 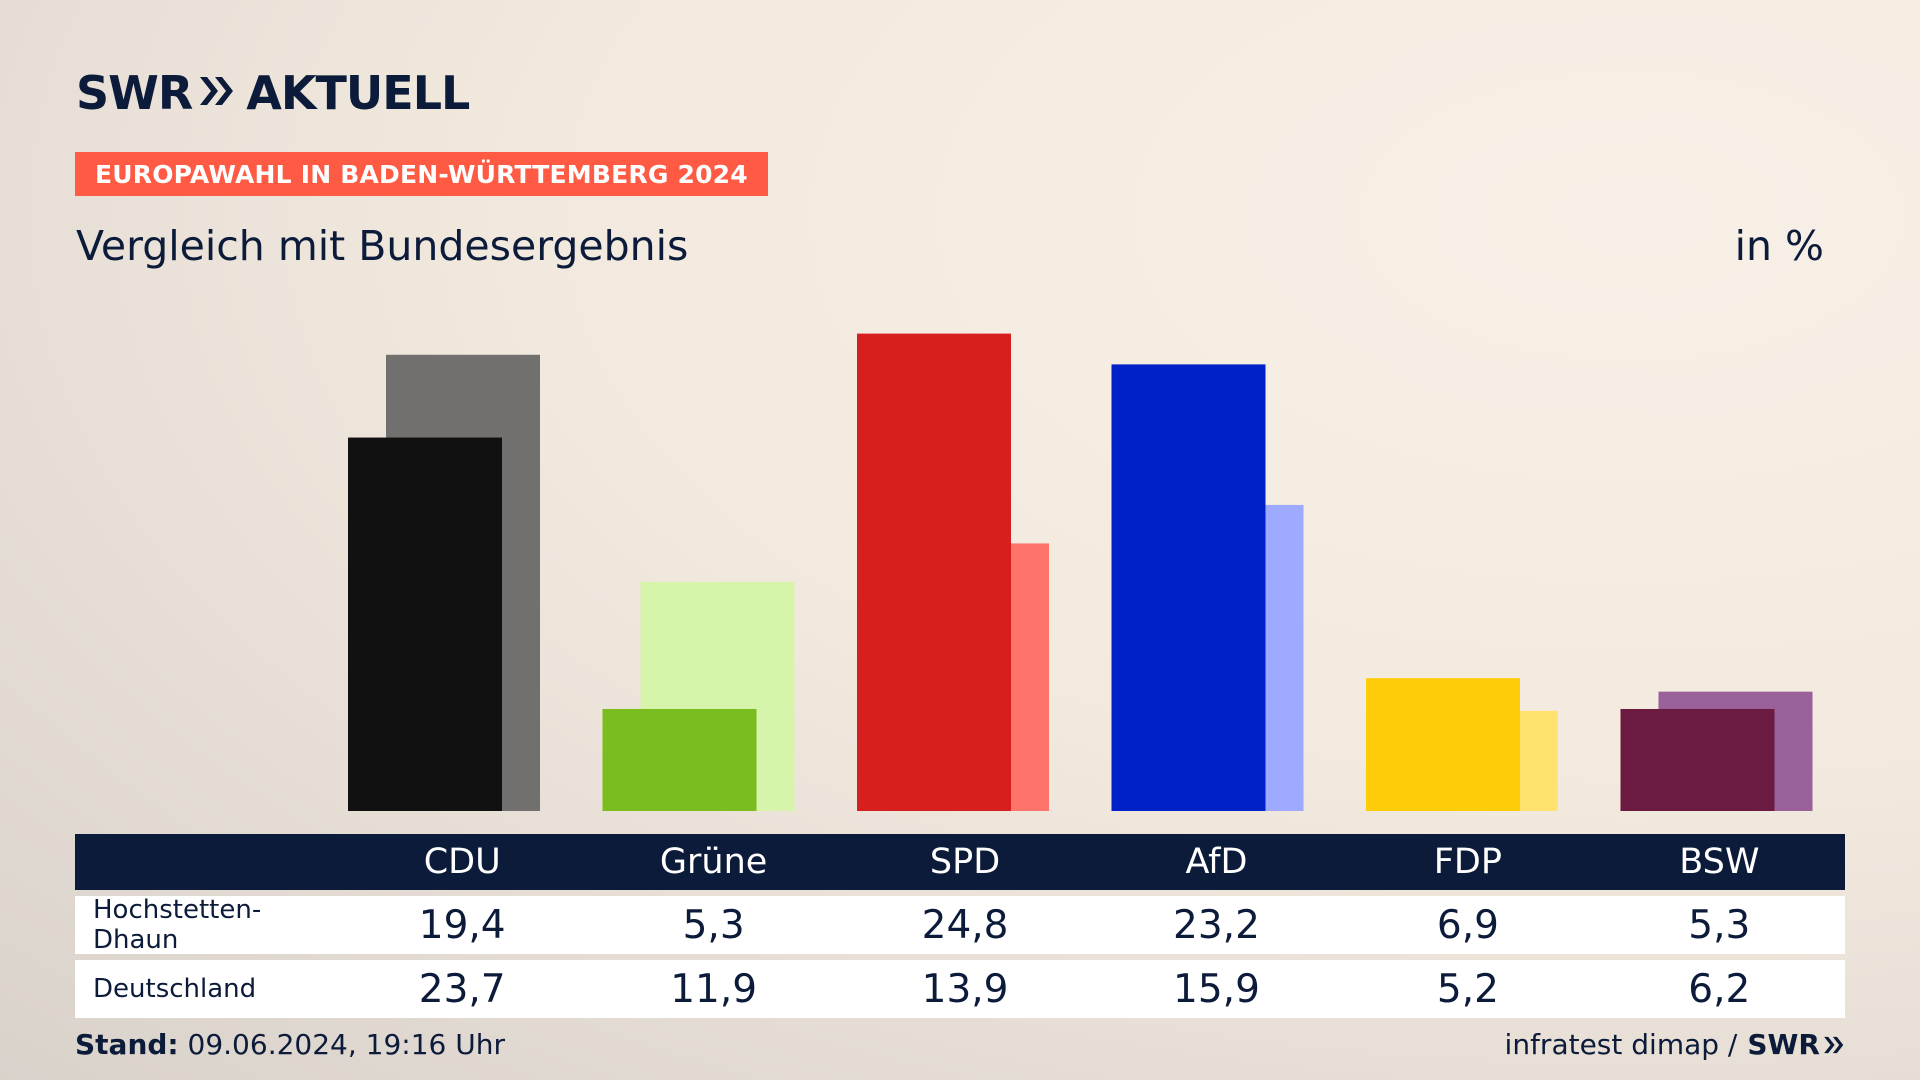 I want to click on value-gruene: 5,3, so click(x=713, y=925).